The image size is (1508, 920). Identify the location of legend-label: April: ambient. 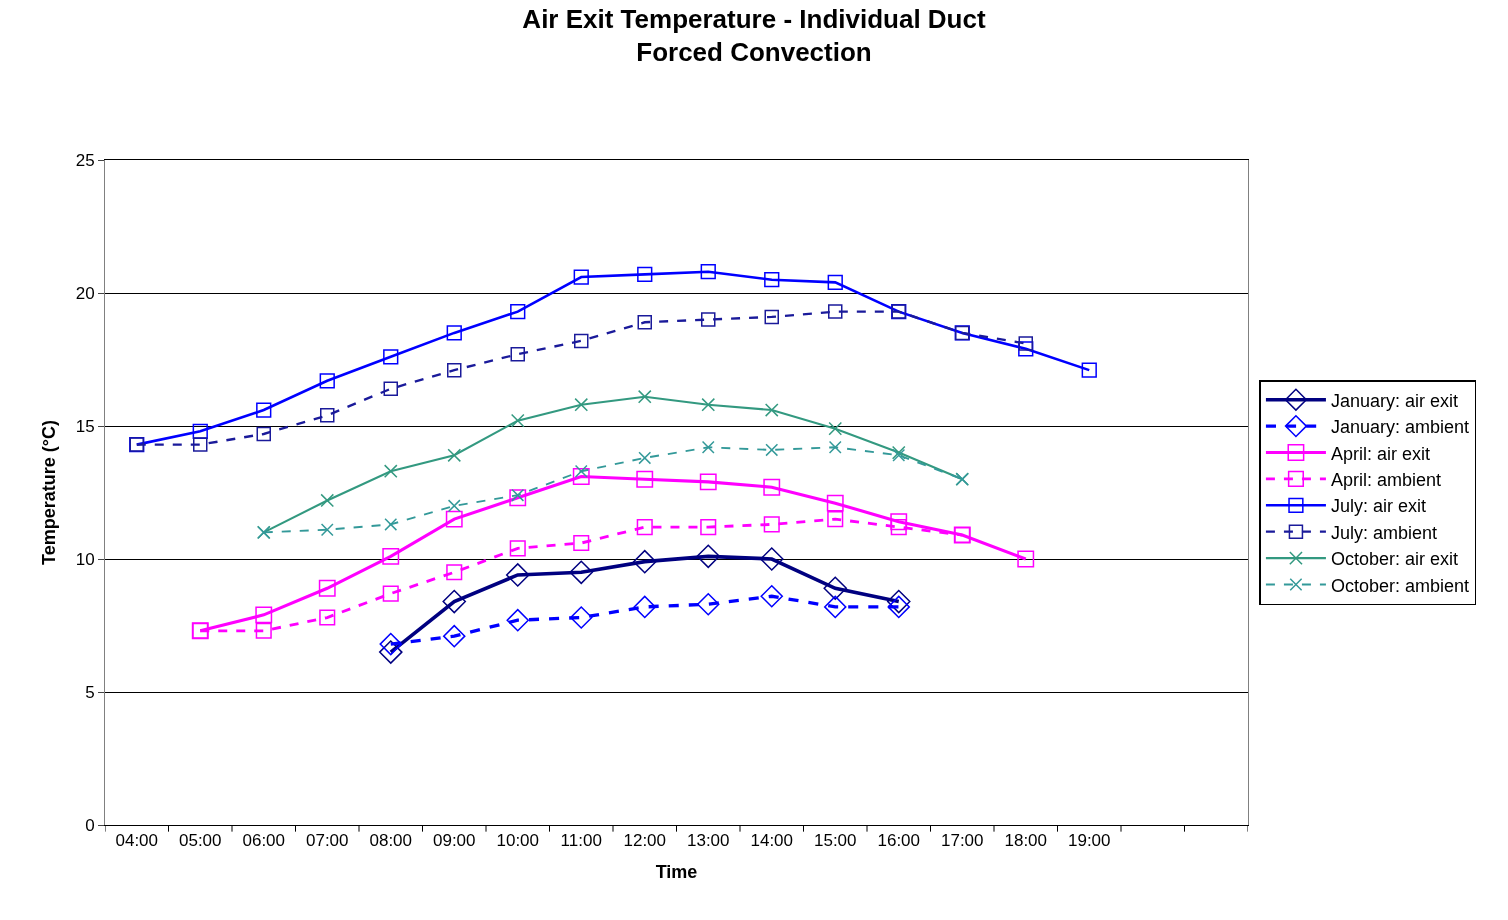
(1385, 479).